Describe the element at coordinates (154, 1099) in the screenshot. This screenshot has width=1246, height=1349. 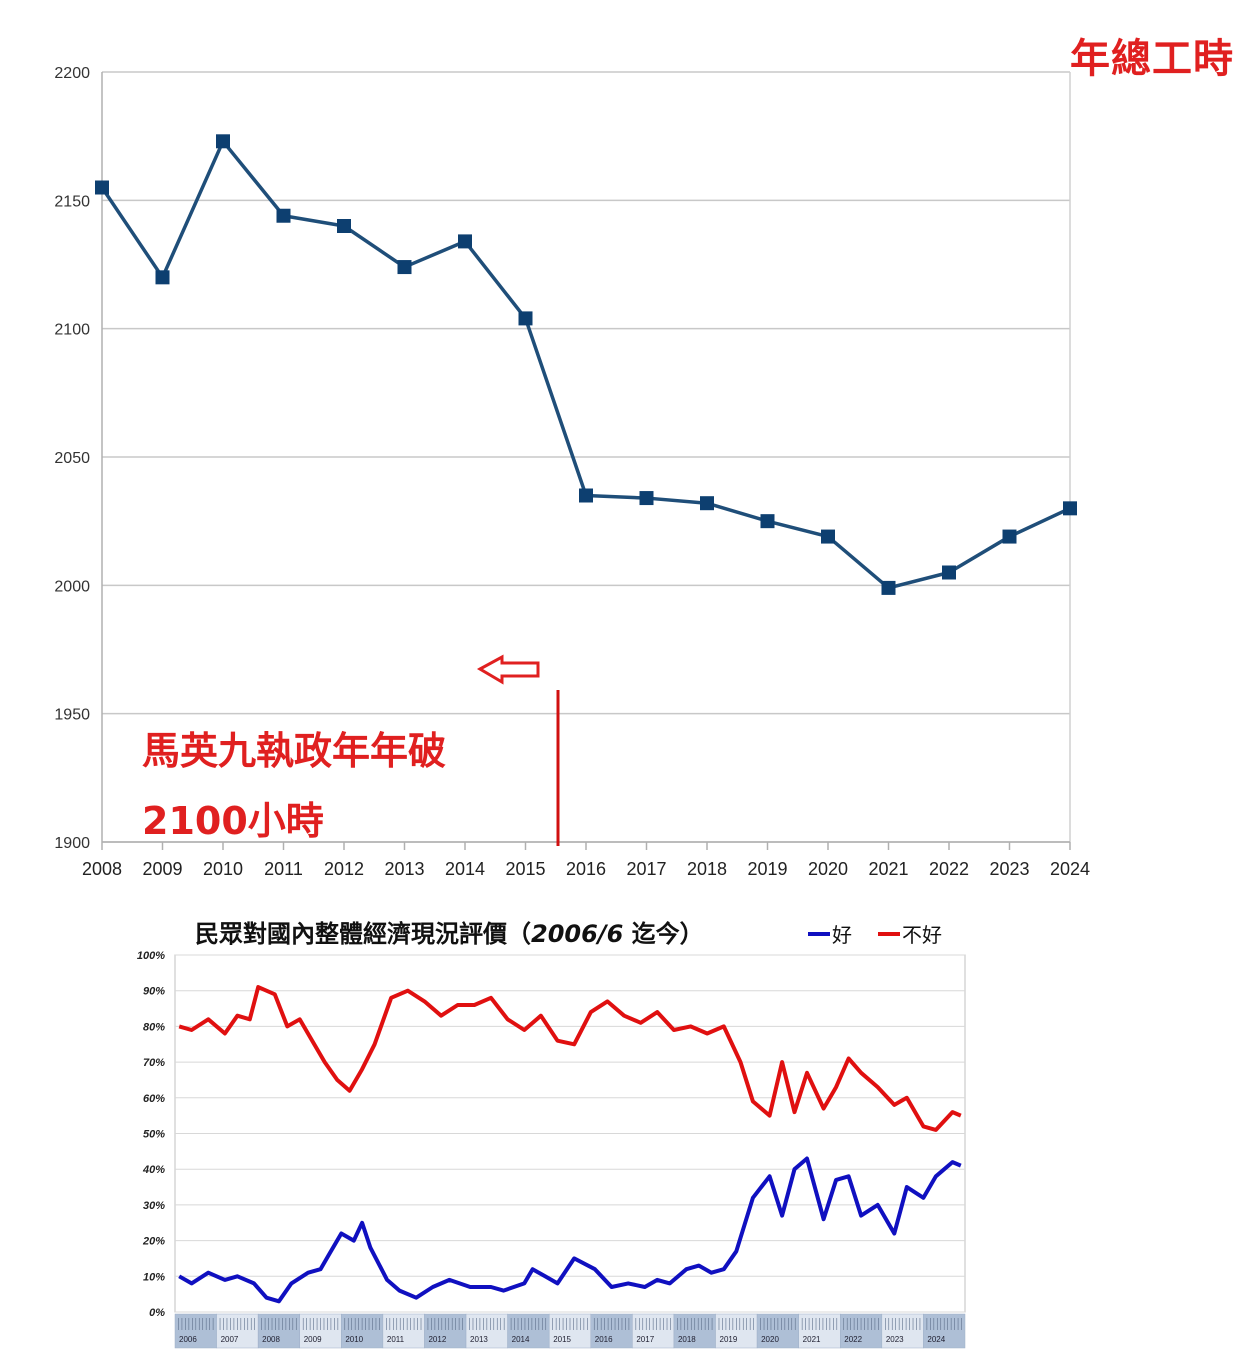
I see `y-tick-label: 60%` at that location.